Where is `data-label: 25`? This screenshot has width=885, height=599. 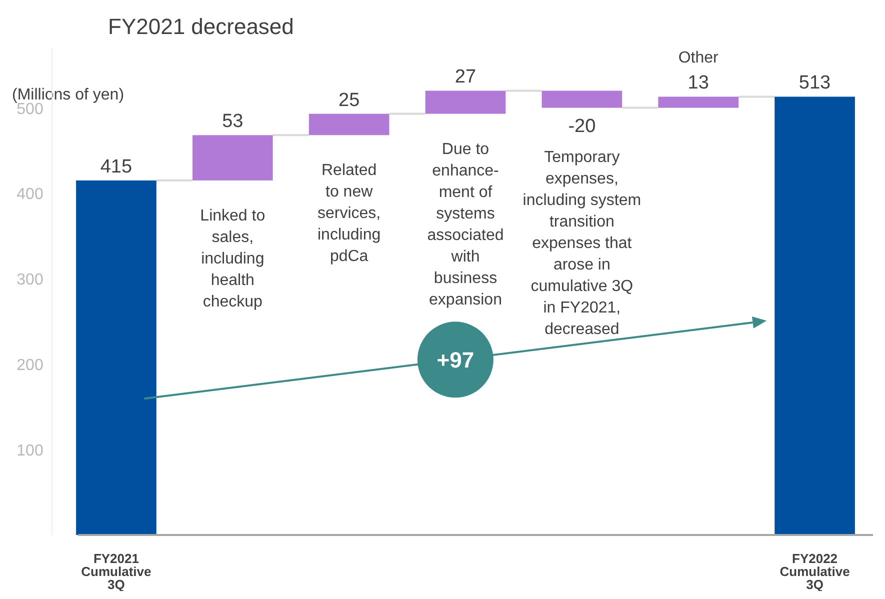
data-label: 25 is located at coordinates (349, 100).